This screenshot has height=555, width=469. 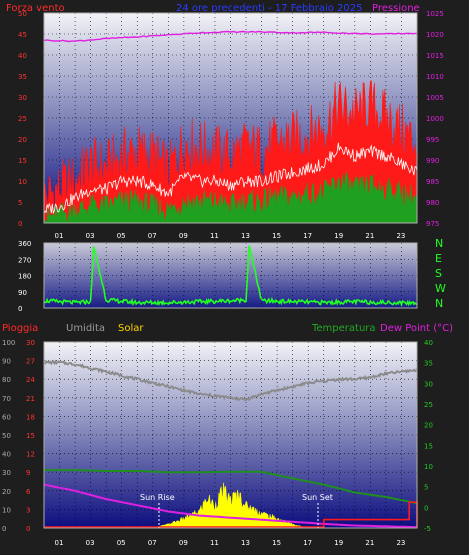 I want to click on humidity-y-axis: 0 10 20 30 40 50 60 70 80 90 100, so click(x=8, y=436).